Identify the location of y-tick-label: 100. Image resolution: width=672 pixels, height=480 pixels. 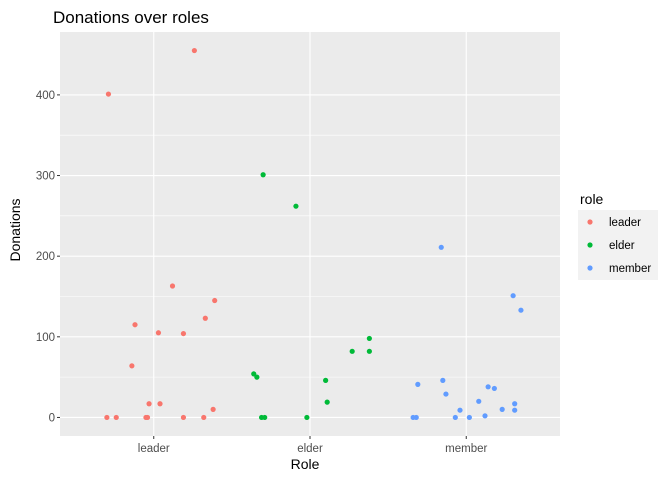
(45, 338).